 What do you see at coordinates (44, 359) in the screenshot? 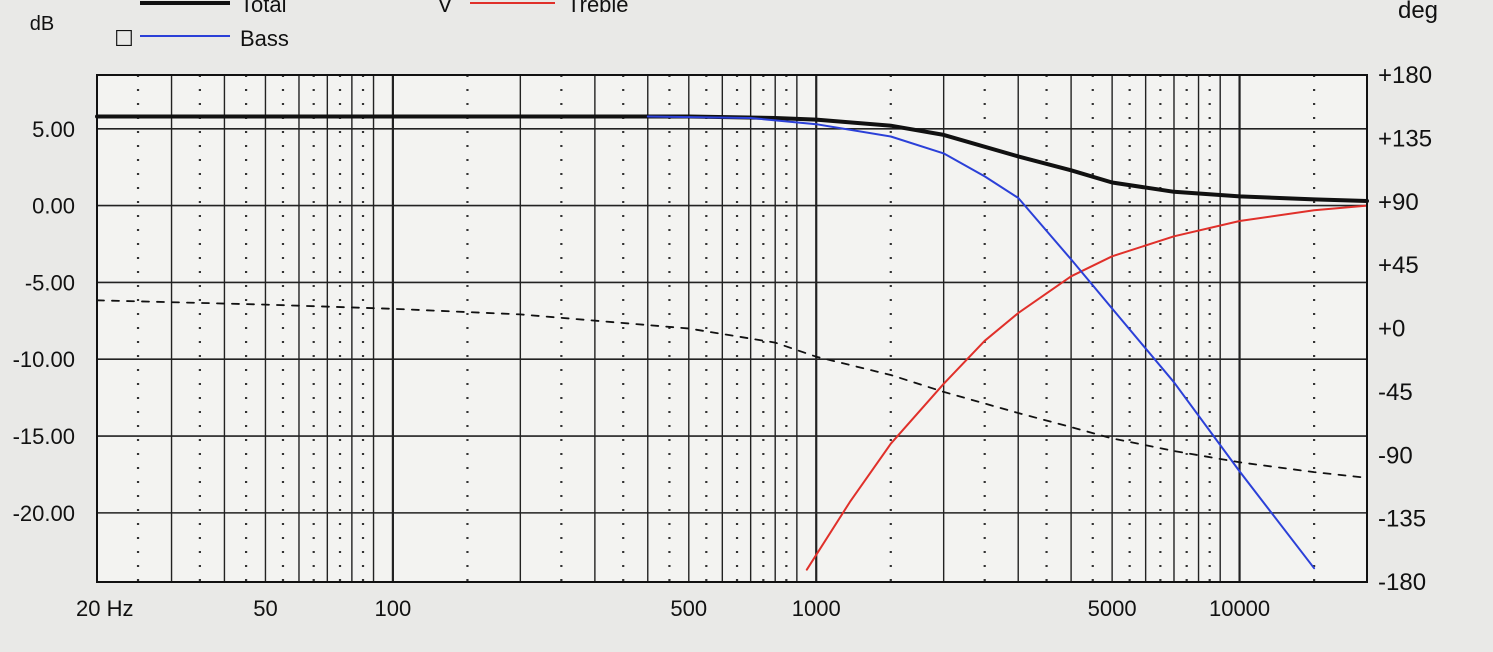
I see `y-tick-label: -10.00` at bounding box center [44, 359].